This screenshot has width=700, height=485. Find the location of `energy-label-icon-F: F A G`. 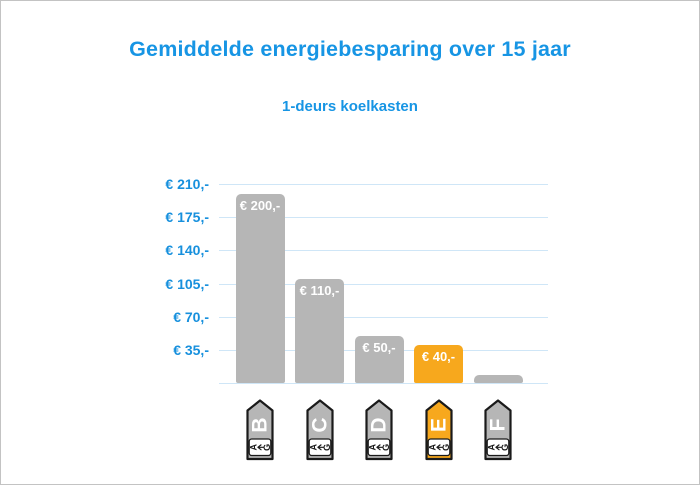

energy-label-icon-F: F A G is located at coordinates (498, 430).